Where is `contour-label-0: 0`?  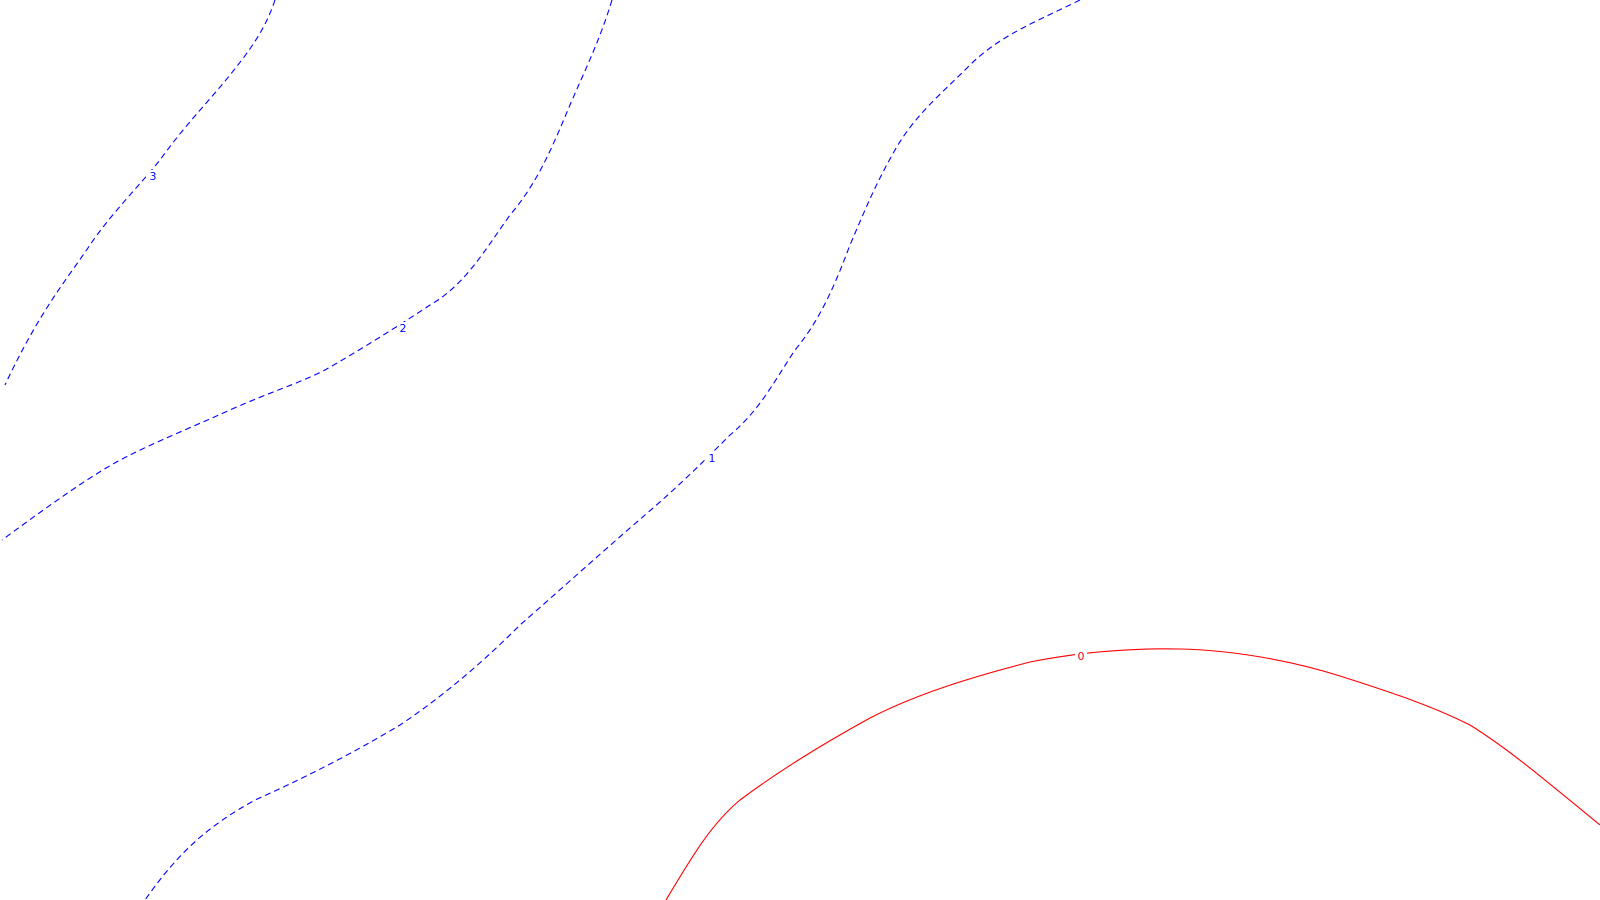
contour-label-0: 0 is located at coordinates (1081, 656).